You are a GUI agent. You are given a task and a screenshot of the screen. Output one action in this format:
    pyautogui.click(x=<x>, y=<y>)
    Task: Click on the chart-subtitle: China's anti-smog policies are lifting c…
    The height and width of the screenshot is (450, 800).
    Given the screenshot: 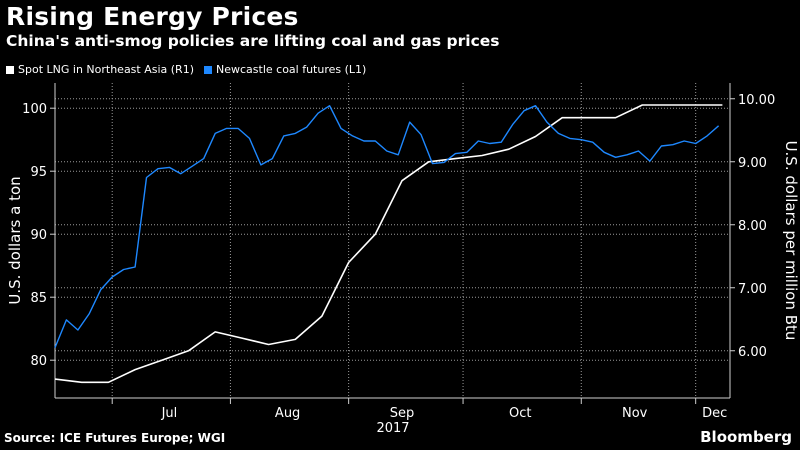 What is the action you would take?
    pyautogui.click(x=253, y=41)
    